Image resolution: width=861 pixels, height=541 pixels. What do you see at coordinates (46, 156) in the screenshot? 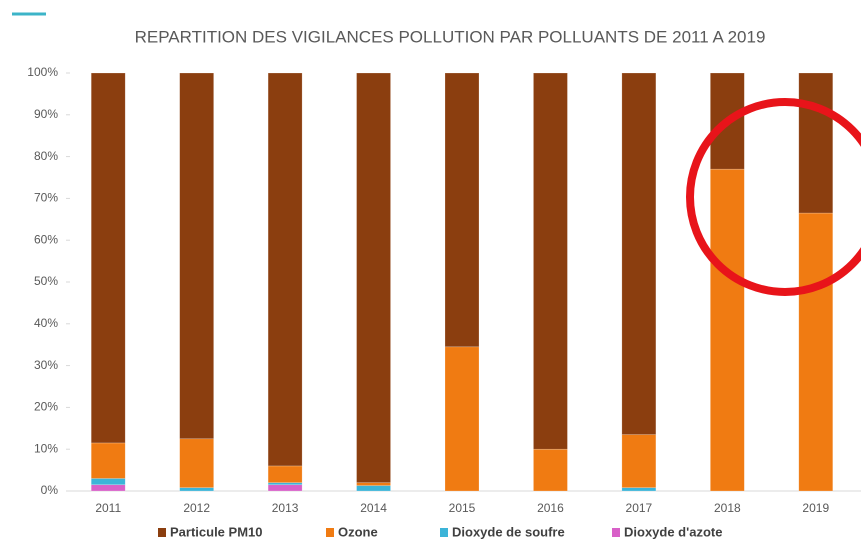
I see `y-tick-label: 80%` at bounding box center [46, 156].